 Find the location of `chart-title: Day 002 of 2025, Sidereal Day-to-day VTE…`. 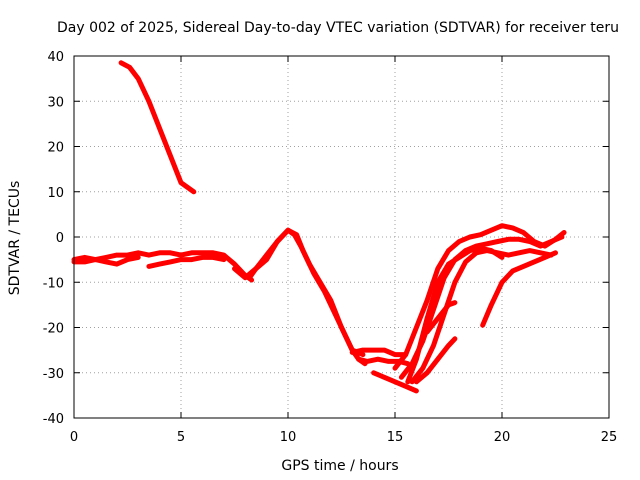

chart-title: Day 002 of 2025, Sidereal Day-to-day VTE… is located at coordinates (338, 28).